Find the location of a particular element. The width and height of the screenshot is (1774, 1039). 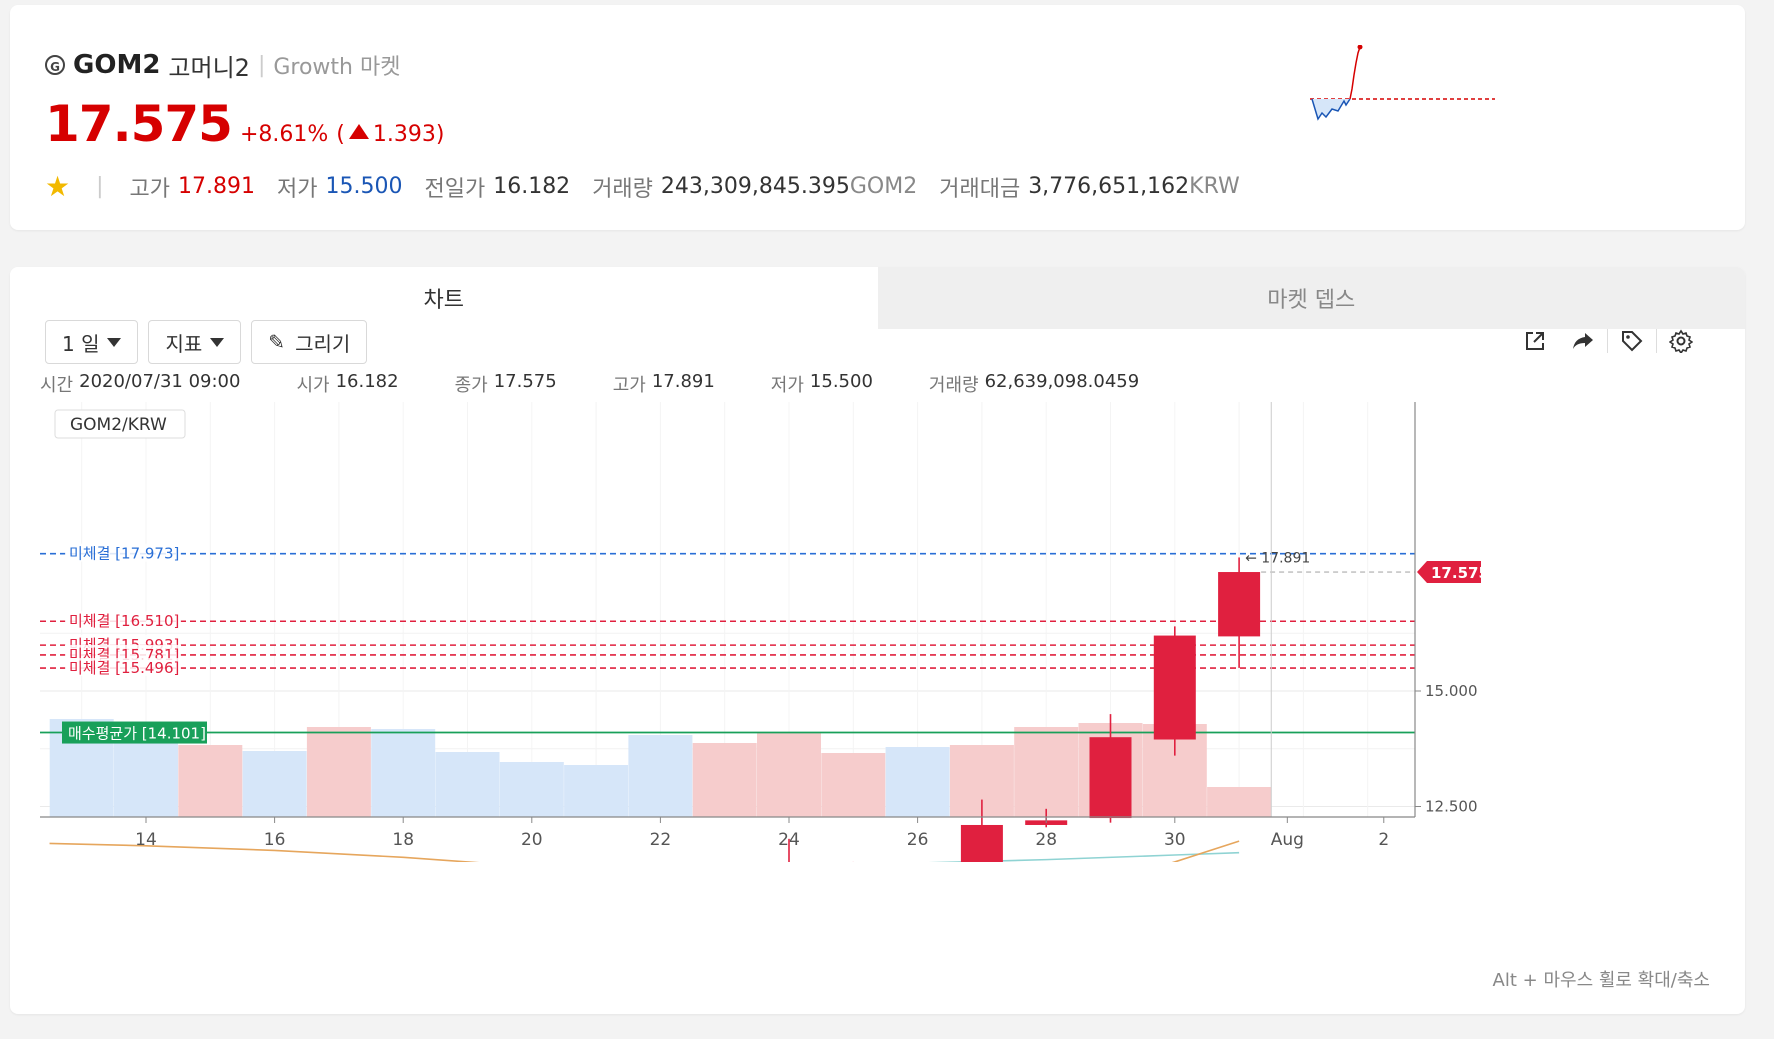

volume-label: 거래량 is located at coordinates (953, 385).